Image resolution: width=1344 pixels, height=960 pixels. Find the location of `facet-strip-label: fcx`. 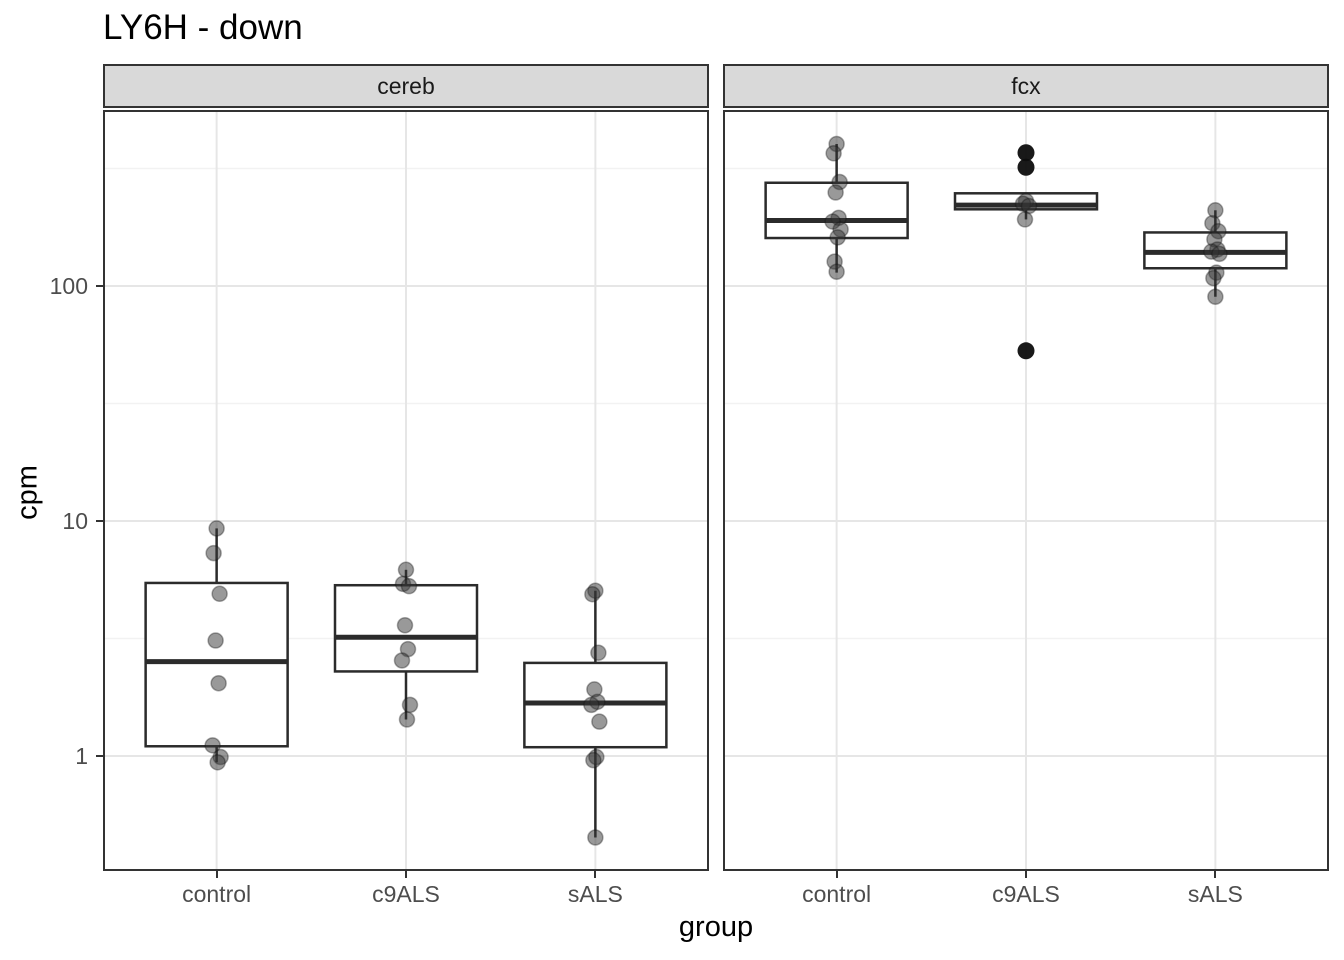

facet-strip-label: fcx is located at coordinates (1026, 85).